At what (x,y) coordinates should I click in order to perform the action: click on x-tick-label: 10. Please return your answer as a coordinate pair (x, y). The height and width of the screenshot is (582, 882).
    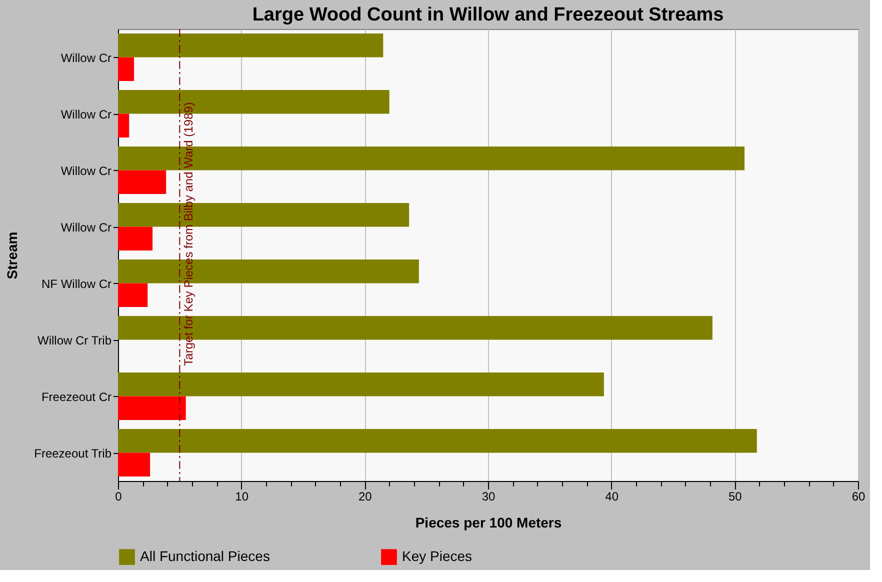
    Looking at the image, I should click on (242, 497).